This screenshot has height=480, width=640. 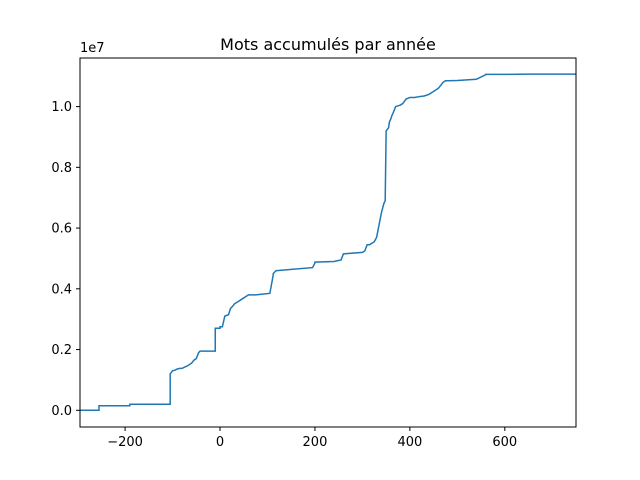 What do you see at coordinates (61, 289) in the screenshot?
I see `y-tick-label: 0.4` at bounding box center [61, 289].